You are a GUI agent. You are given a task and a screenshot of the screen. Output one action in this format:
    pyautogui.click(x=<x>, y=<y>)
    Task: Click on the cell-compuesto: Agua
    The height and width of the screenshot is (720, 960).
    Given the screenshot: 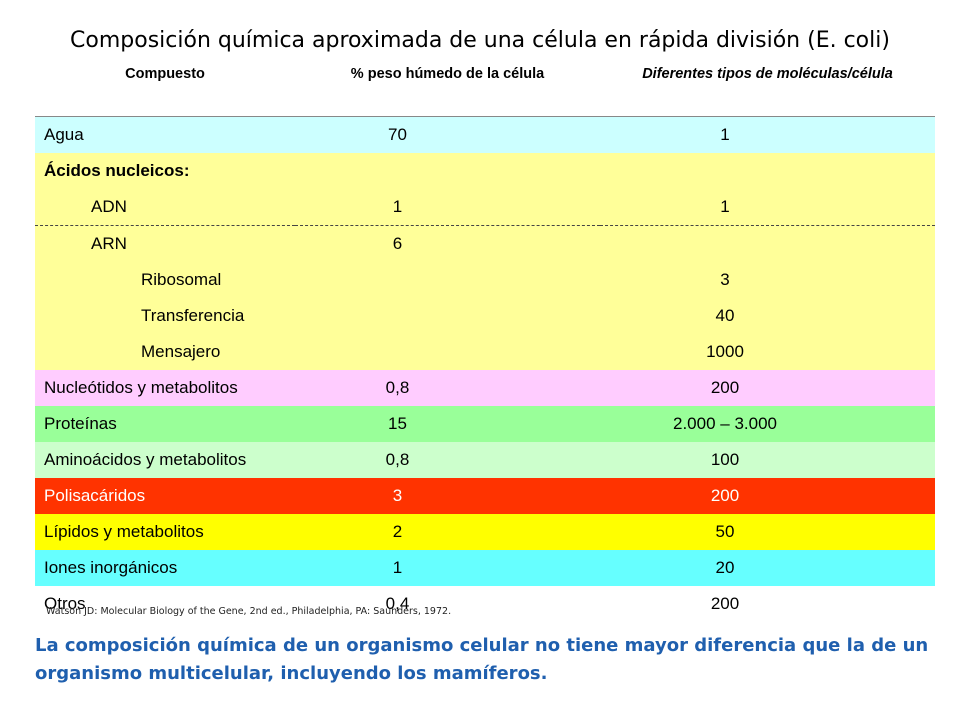 What is the action you would take?
    pyautogui.click(x=64, y=134)
    